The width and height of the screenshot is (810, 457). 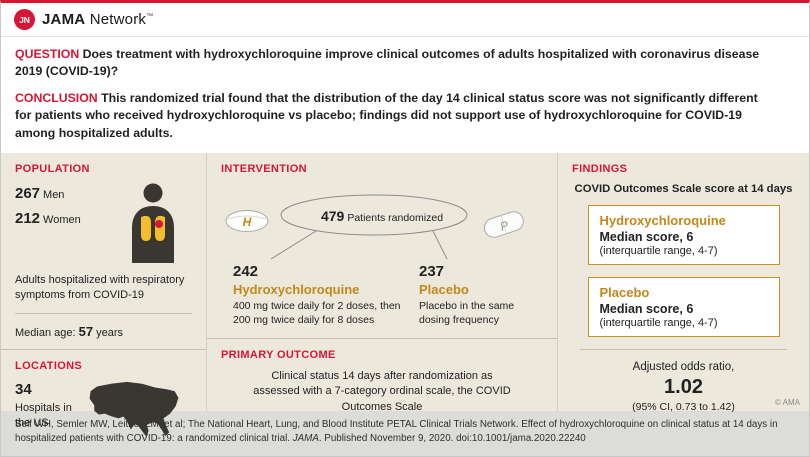 I want to click on hcq-result-iqr: (interquartile range, 4-7), so click(x=658, y=251).